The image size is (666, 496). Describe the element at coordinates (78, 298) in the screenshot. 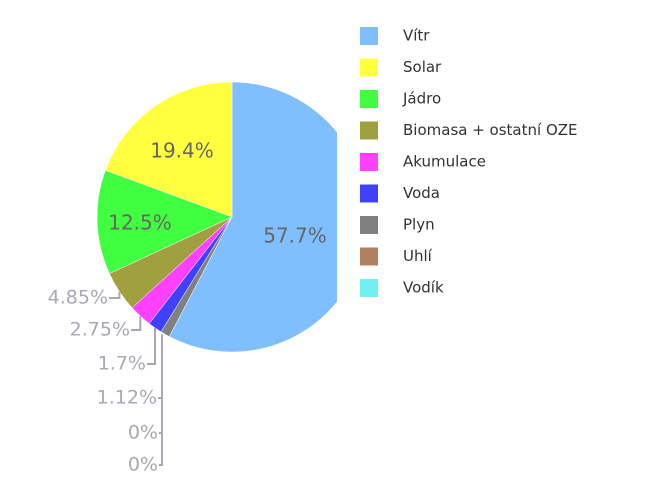

I see `slice-label: 4.85%` at that location.